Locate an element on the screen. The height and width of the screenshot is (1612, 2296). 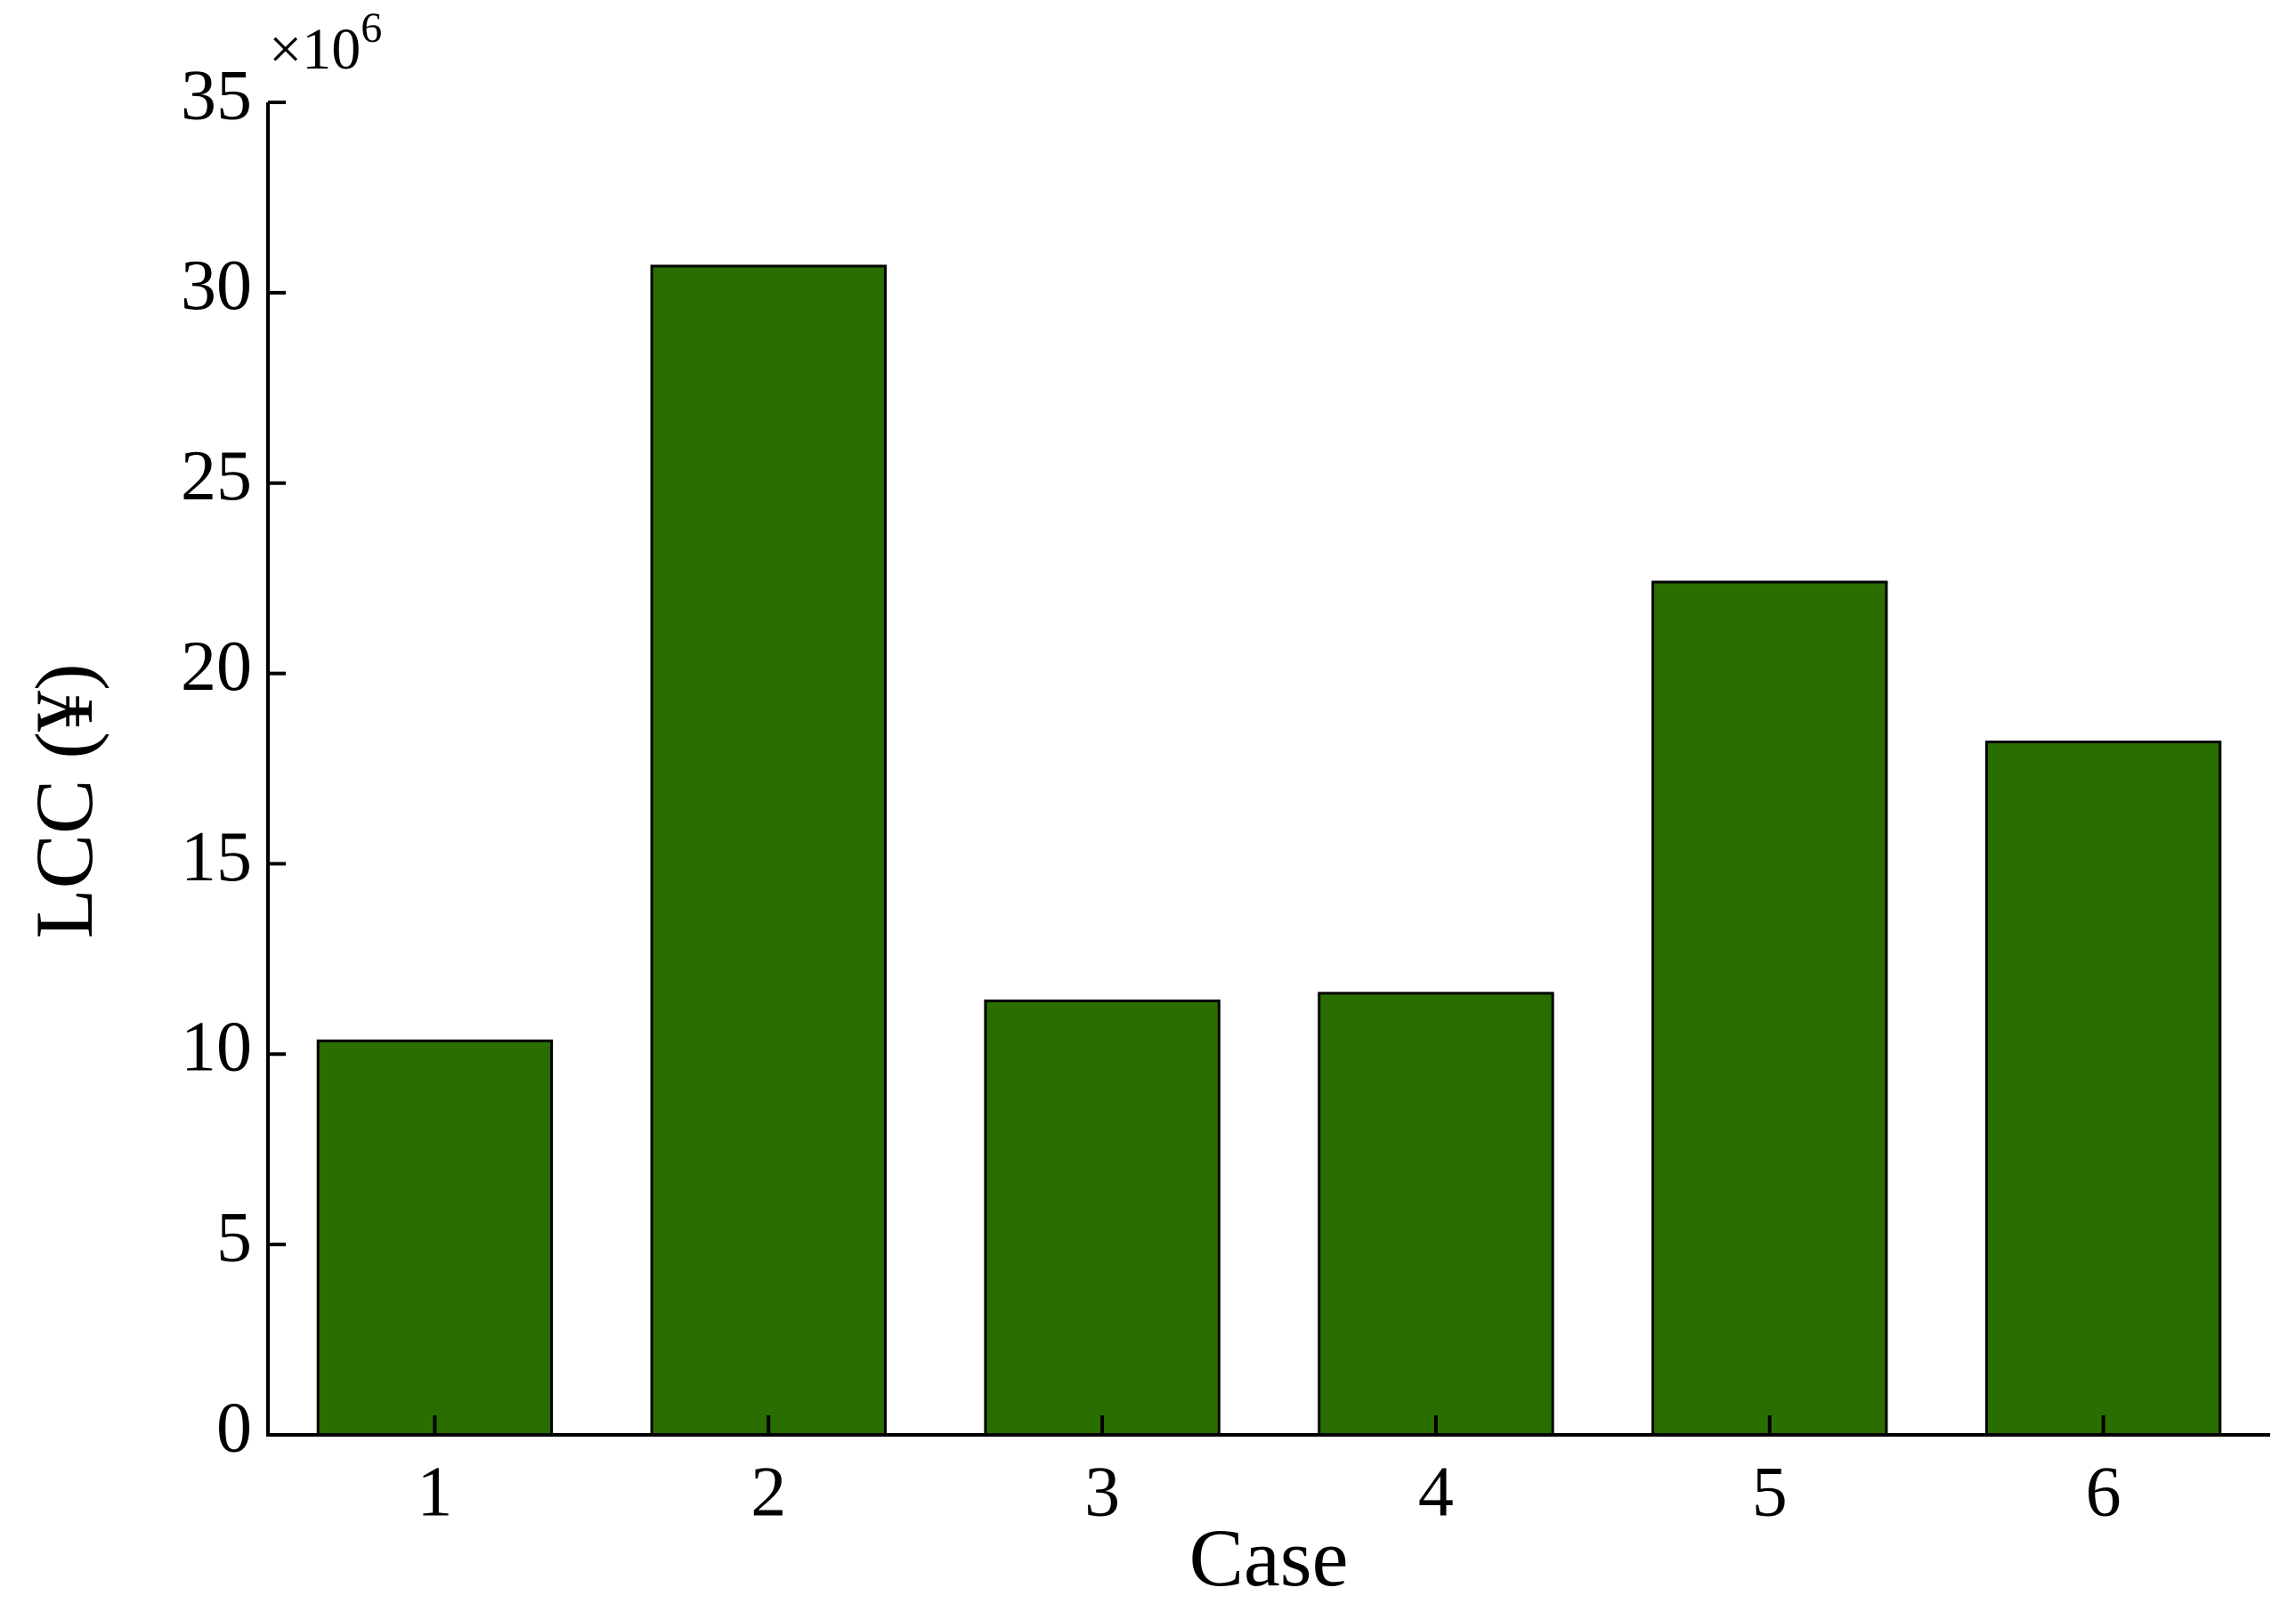
y-multiplier: ×10⁶ is located at coordinates (325, 43).